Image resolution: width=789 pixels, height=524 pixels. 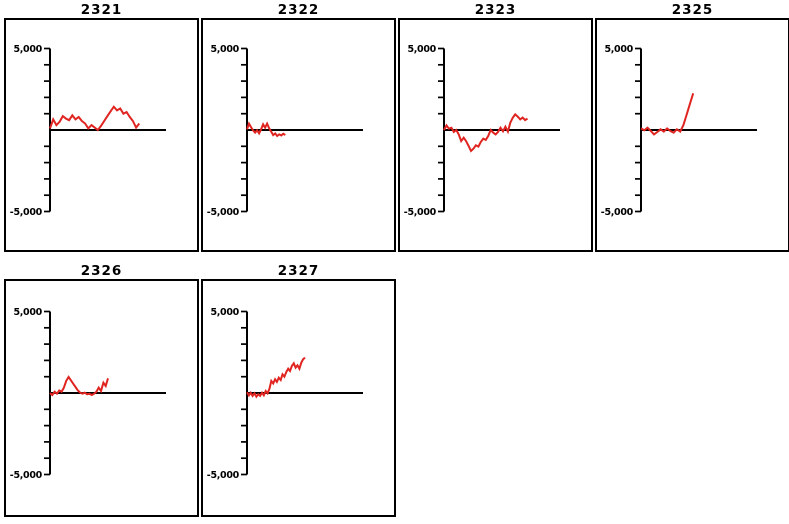 I want to click on plot-box-2327: 5,000 -5,000, so click(x=298, y=398).